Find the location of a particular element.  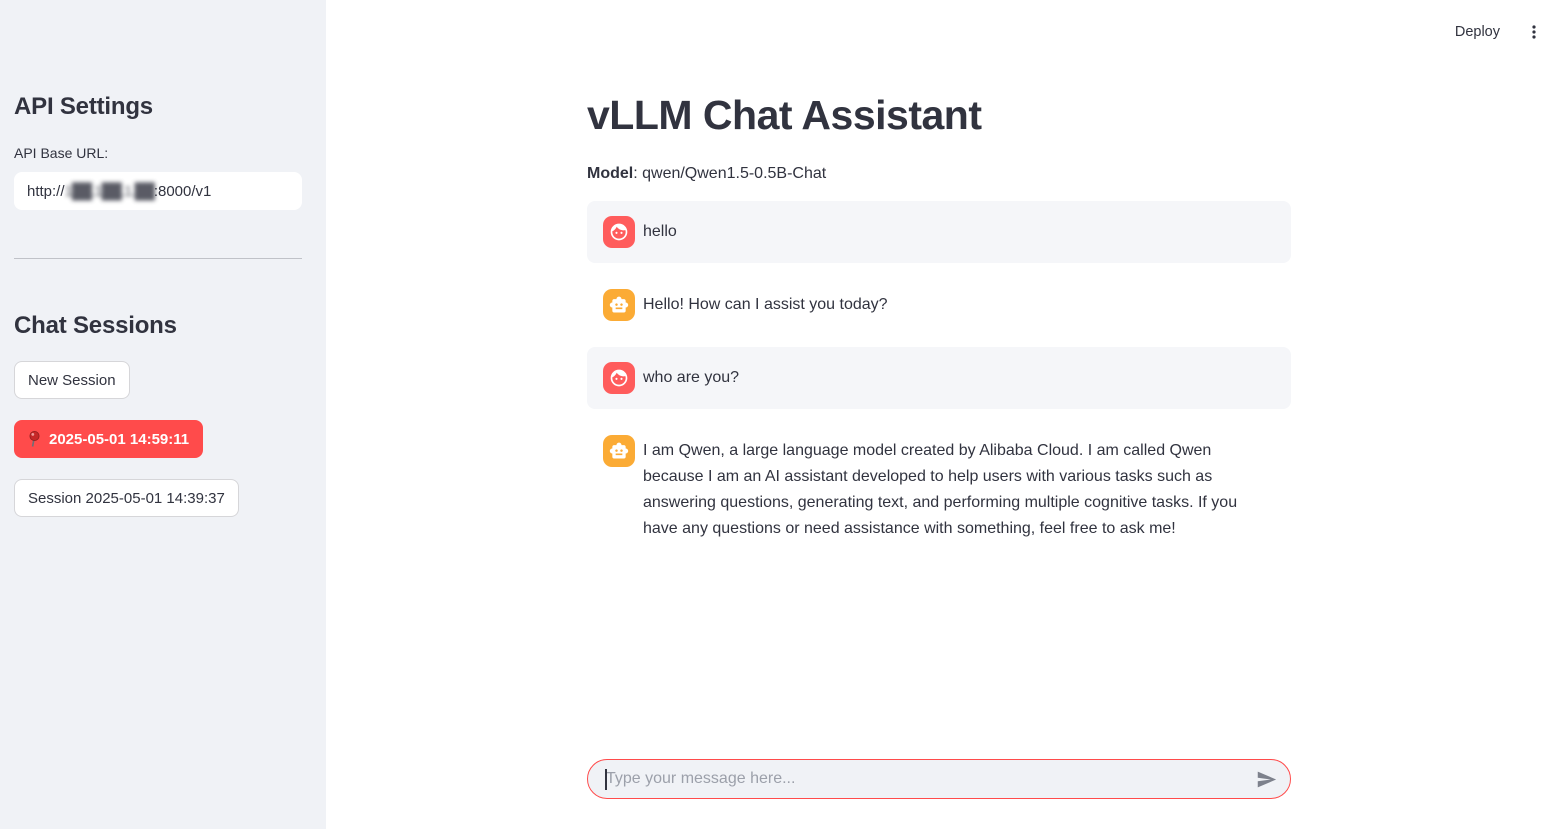

session-button-label: 2025-05-01 14:59:11 is located at coordinates (119, 439).